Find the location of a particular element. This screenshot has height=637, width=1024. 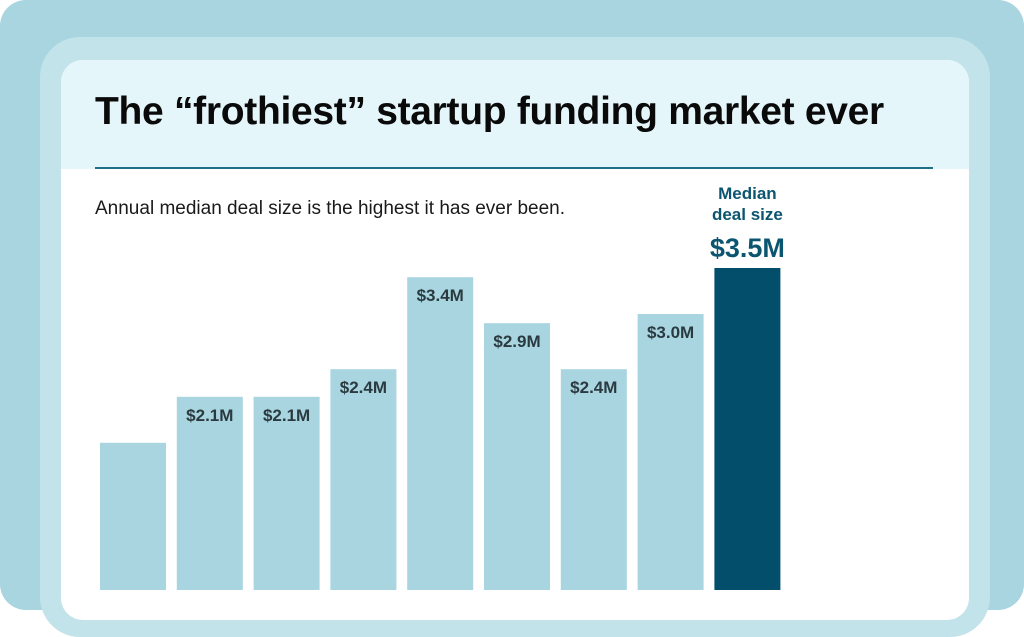

title-divider is located at coordinates (514, 168).